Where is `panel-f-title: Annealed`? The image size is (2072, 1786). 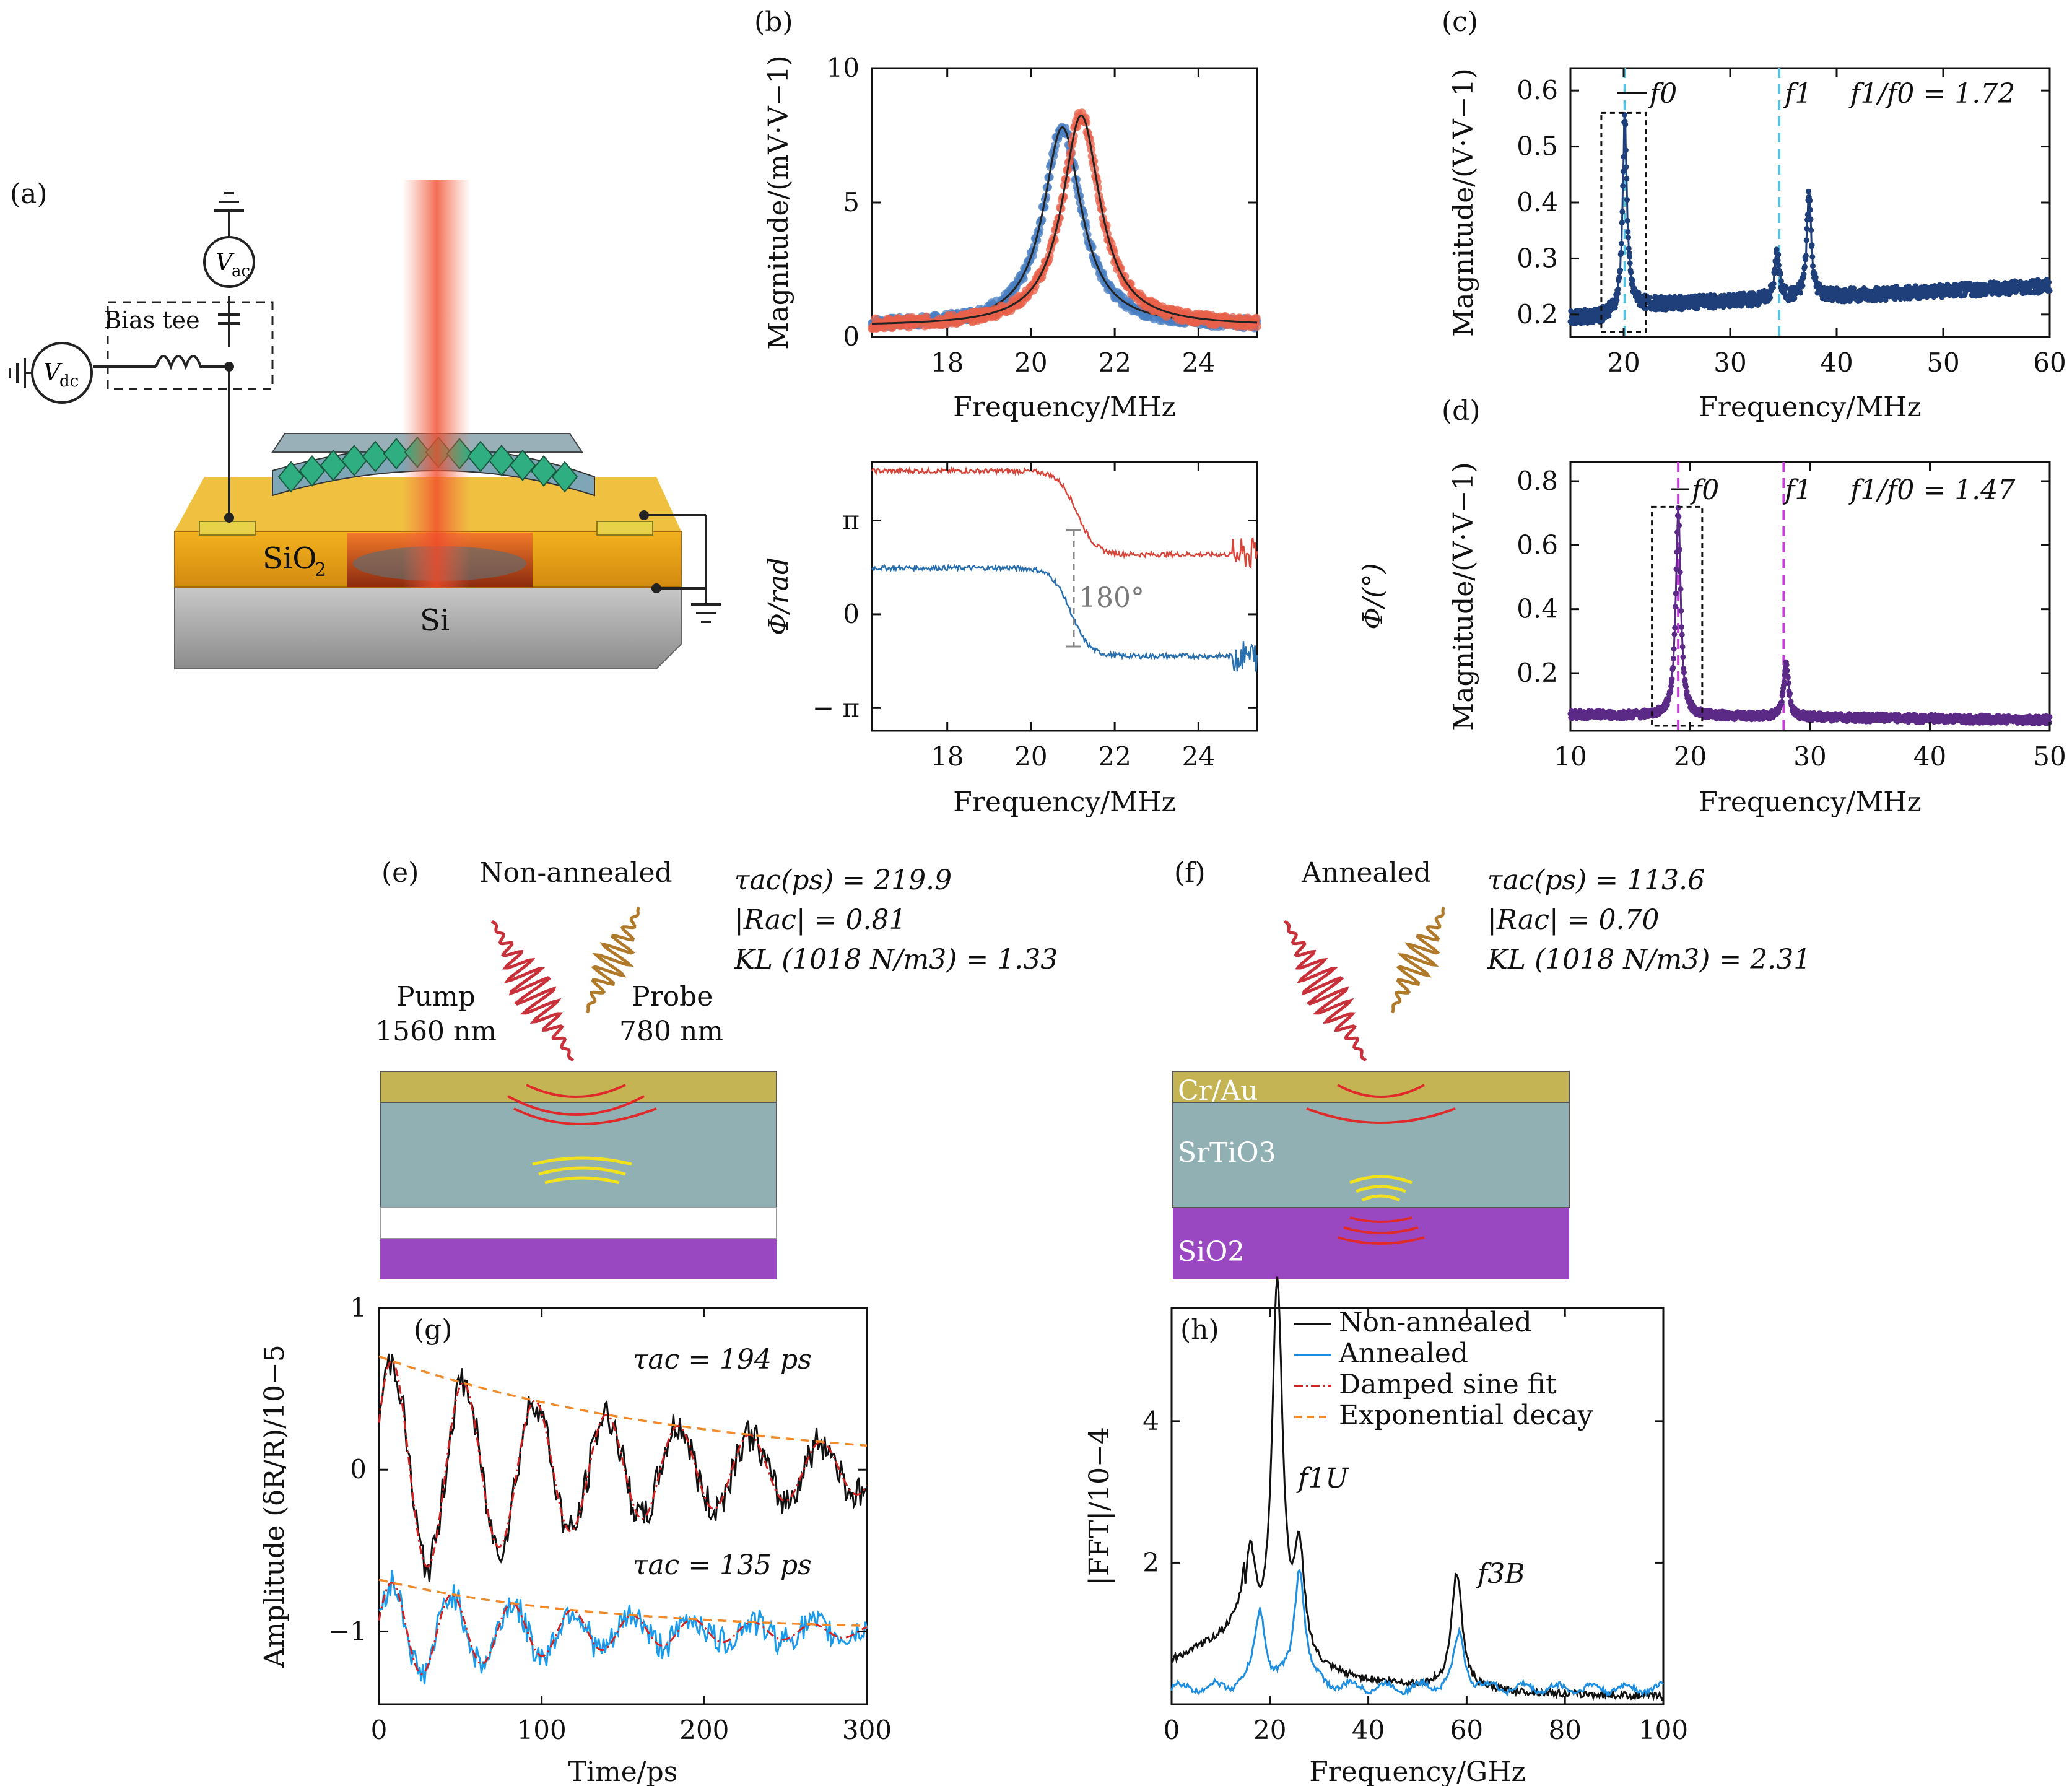 panel-f-title: Annealed is located at coordinates (1366, 873).